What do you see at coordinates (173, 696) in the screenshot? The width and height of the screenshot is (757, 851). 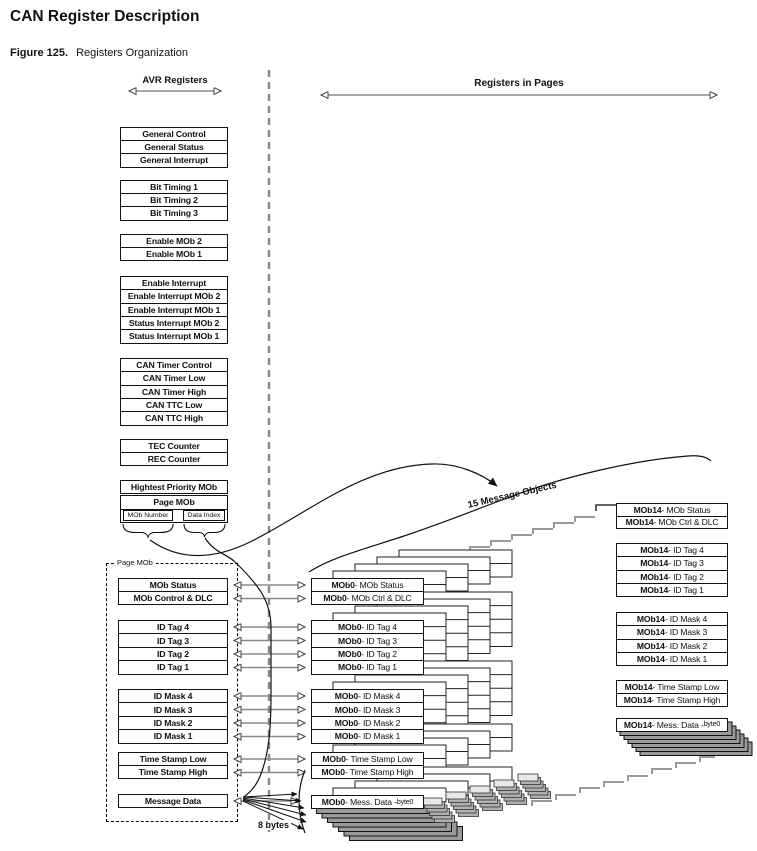 I see `register-cell: ID Mask 4` at bounding box center [173, 696].